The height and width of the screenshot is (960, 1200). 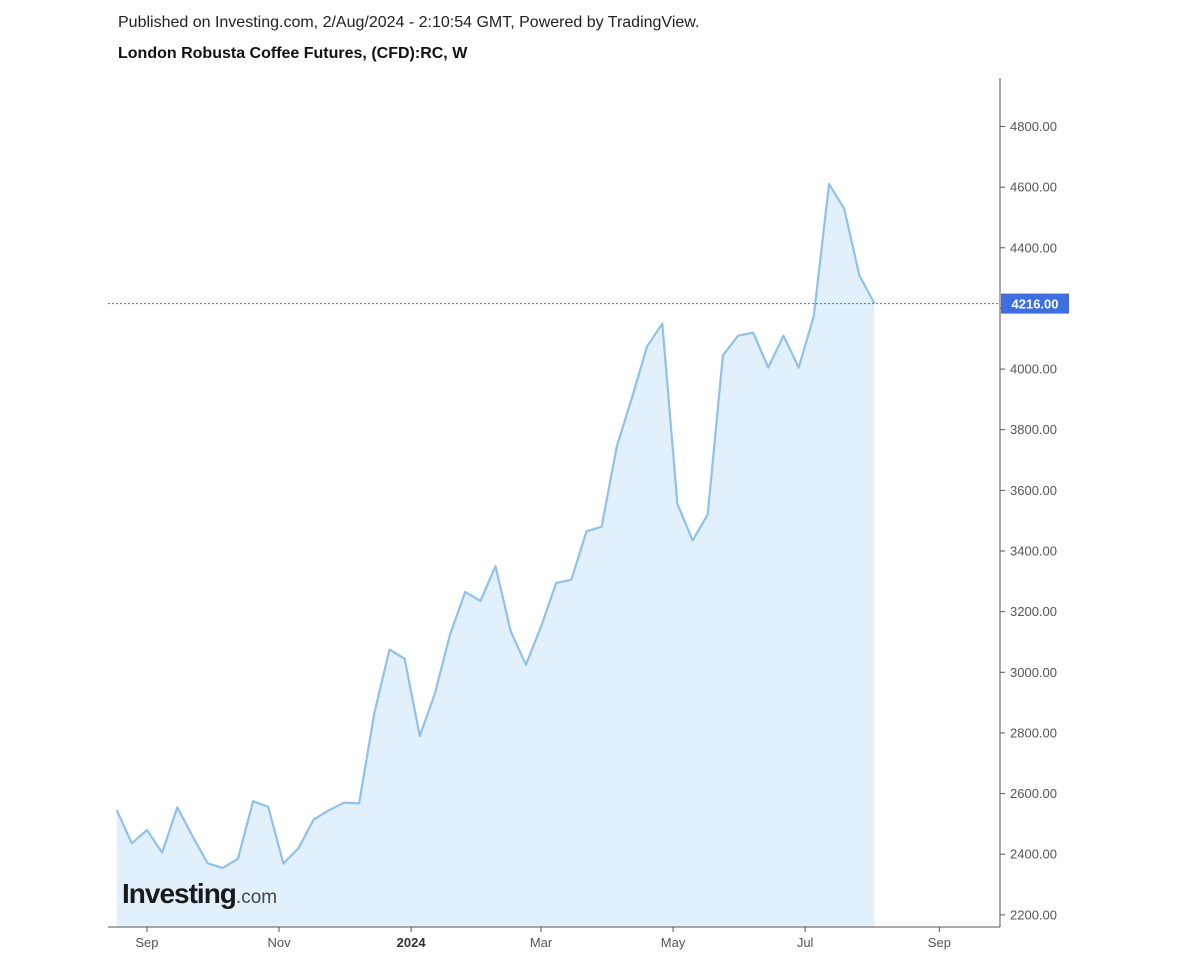 I want to click on last-price-badge, so click(x=1035, y=303).